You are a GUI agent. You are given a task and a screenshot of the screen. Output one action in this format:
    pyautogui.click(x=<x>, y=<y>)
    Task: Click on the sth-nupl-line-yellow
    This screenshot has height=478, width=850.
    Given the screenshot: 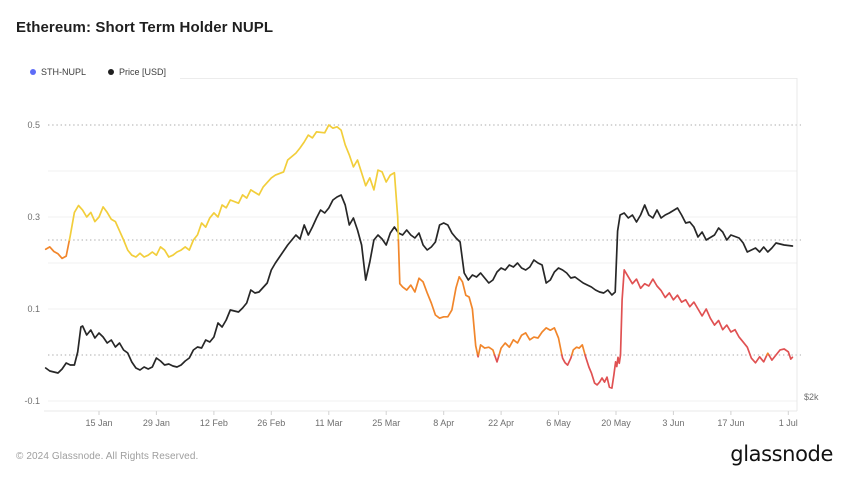 What is the action you would take?
    pyautogui.click(x=234, y=191)
    